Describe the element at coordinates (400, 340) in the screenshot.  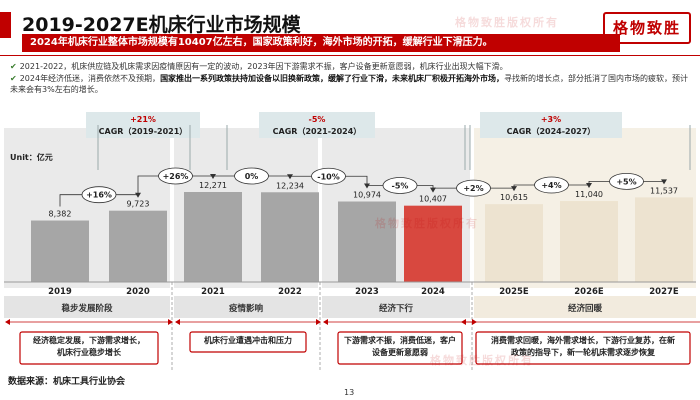
I see `phase-desc-text-3: 下游需求不振，消费低迷，客户` at that location.